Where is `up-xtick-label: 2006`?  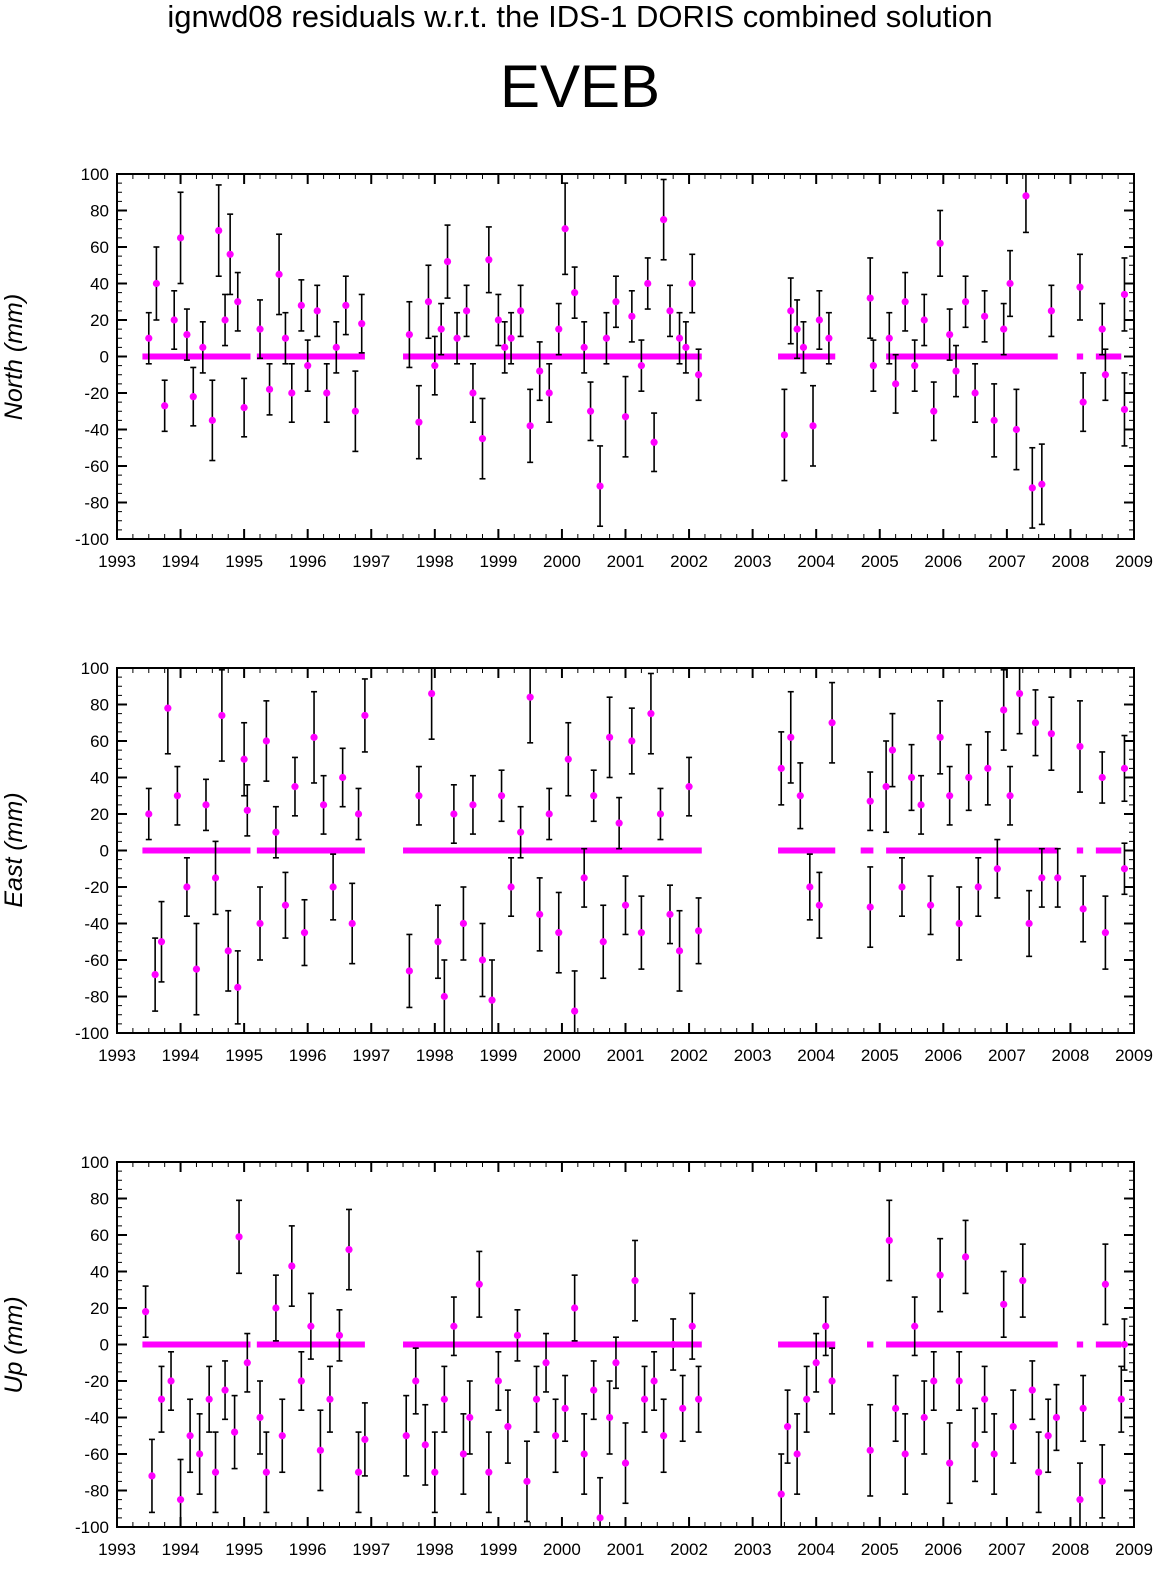
up-xtick-label: 2006 is located at coordinates (943, 1549).